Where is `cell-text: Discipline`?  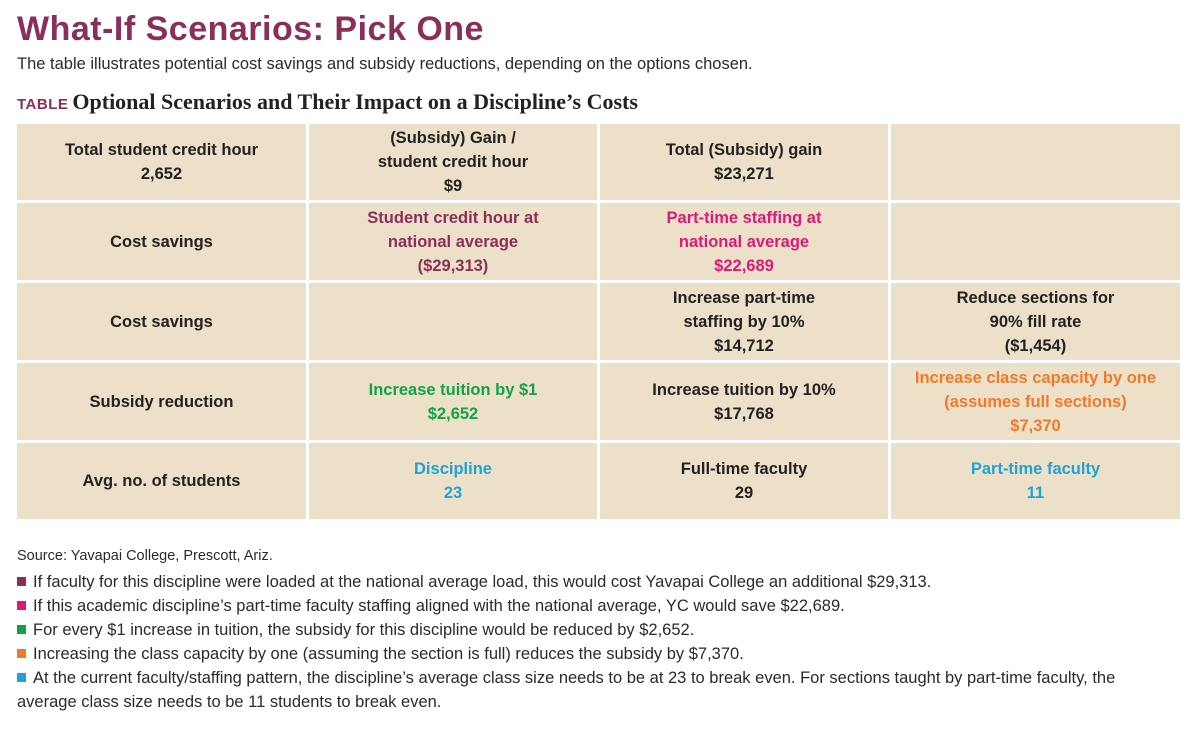
cell-text: Discipline is located at coordinates (453, 469).